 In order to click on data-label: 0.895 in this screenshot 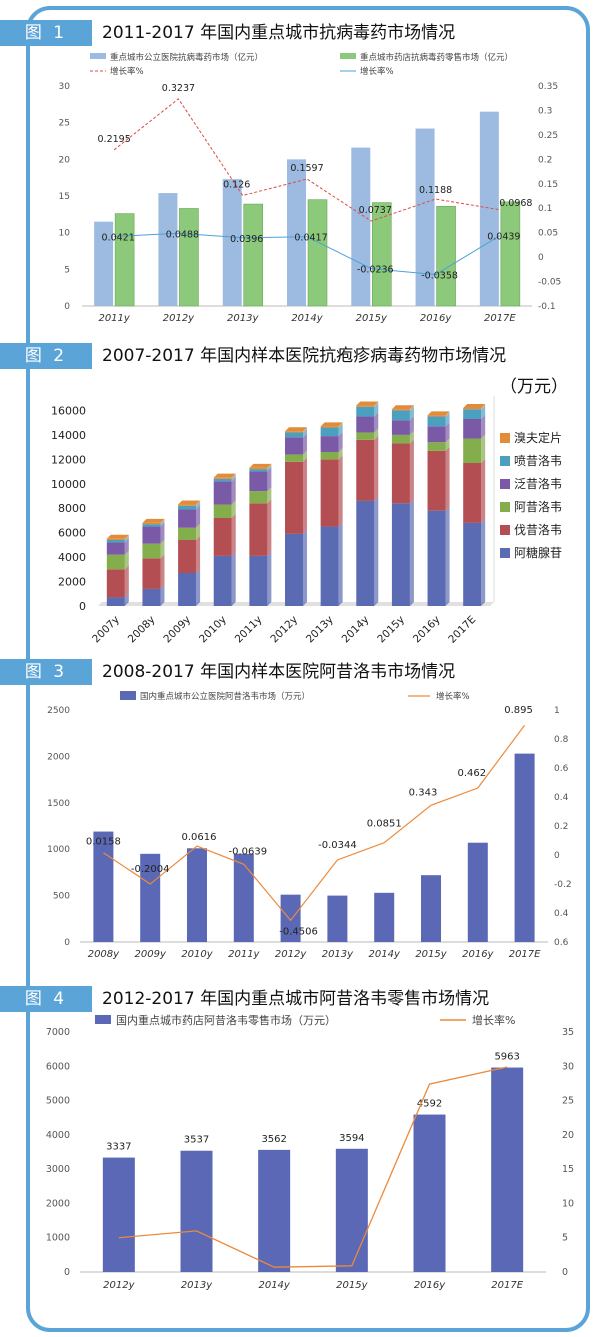, I will do `click(518, 710)`.